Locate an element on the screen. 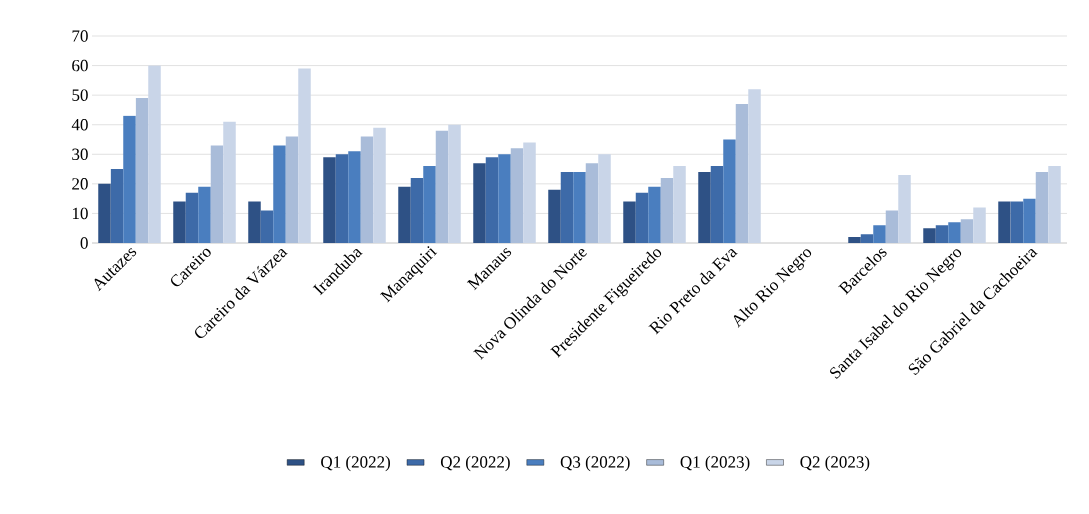 The height and width of the screenshot is (514, 1089). y-tick-label: 40 is located at coordinates (79, 124).